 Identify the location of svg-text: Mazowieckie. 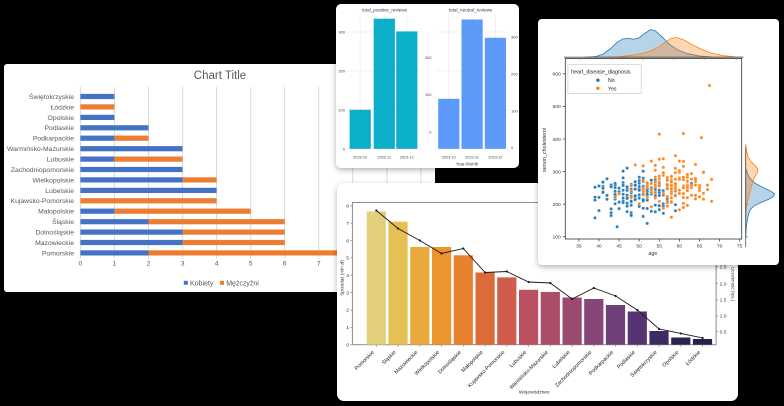
(54, 242).